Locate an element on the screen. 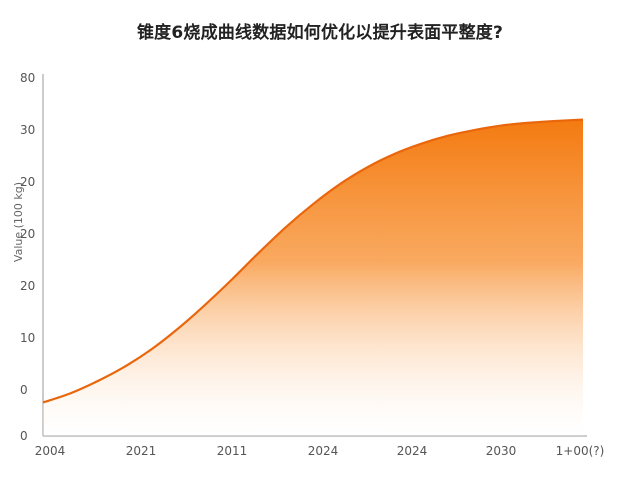 The height and width of the screenshot is (480, 640). x-tick-label: 1+00(?) is located at coordinates (580, 451).